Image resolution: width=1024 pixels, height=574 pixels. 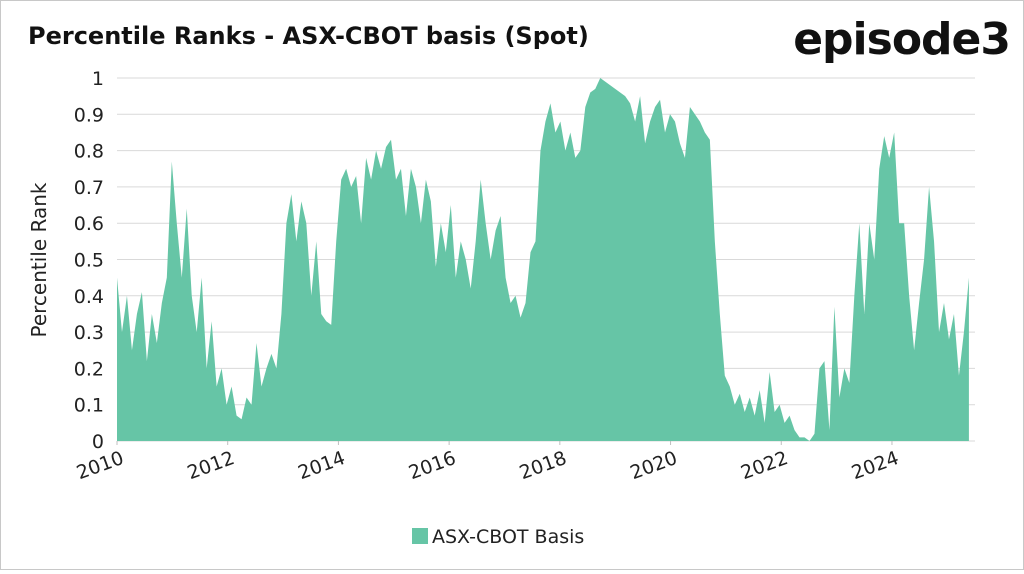 I want to click on y-axis-label: Percentile Rank, so click(x=39, y=259).